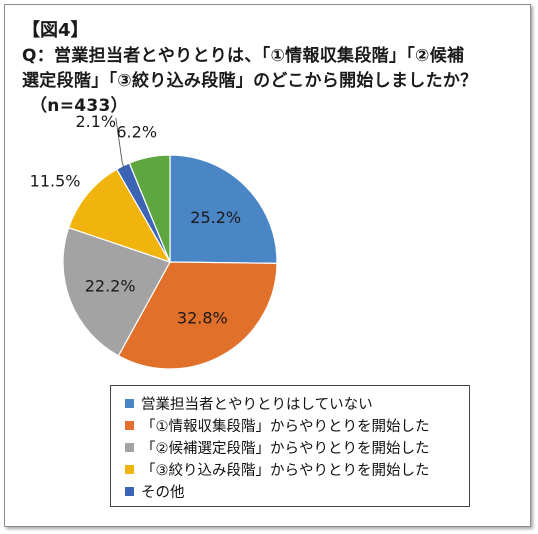 The height and width of the screenshot is (534, 538). I want to click on question-line-2: 選定段階」「③絞り込み段階」のどこから開始しましたか？, so click(250, 81).